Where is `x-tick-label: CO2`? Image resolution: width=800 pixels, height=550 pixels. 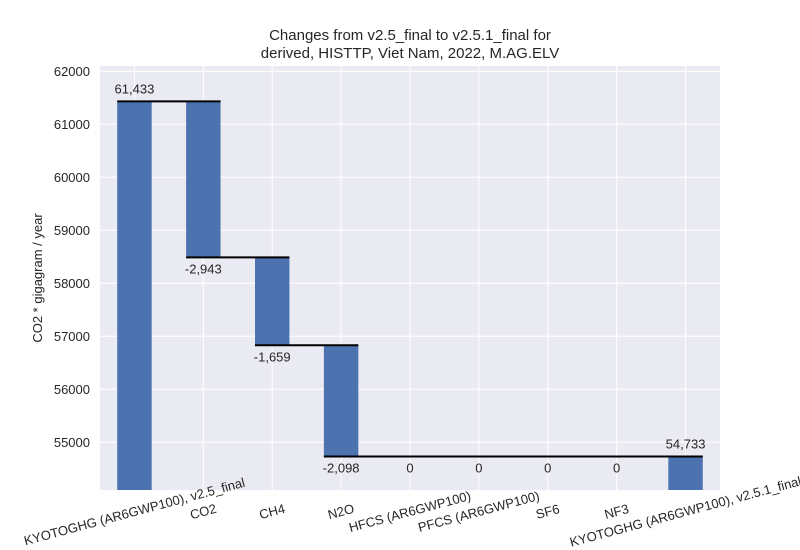
x-tick-label: CO2 is located at coordinates (203, 511).